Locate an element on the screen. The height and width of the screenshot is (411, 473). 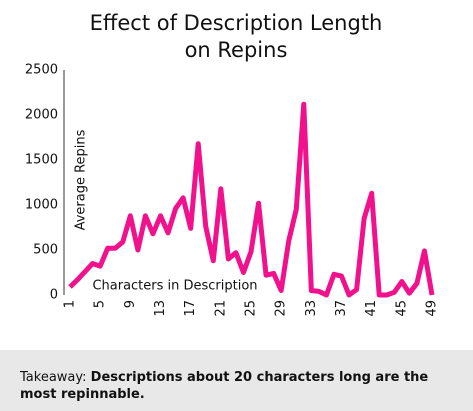
x-tick-label: 41 is located at coordinates (371, 308).